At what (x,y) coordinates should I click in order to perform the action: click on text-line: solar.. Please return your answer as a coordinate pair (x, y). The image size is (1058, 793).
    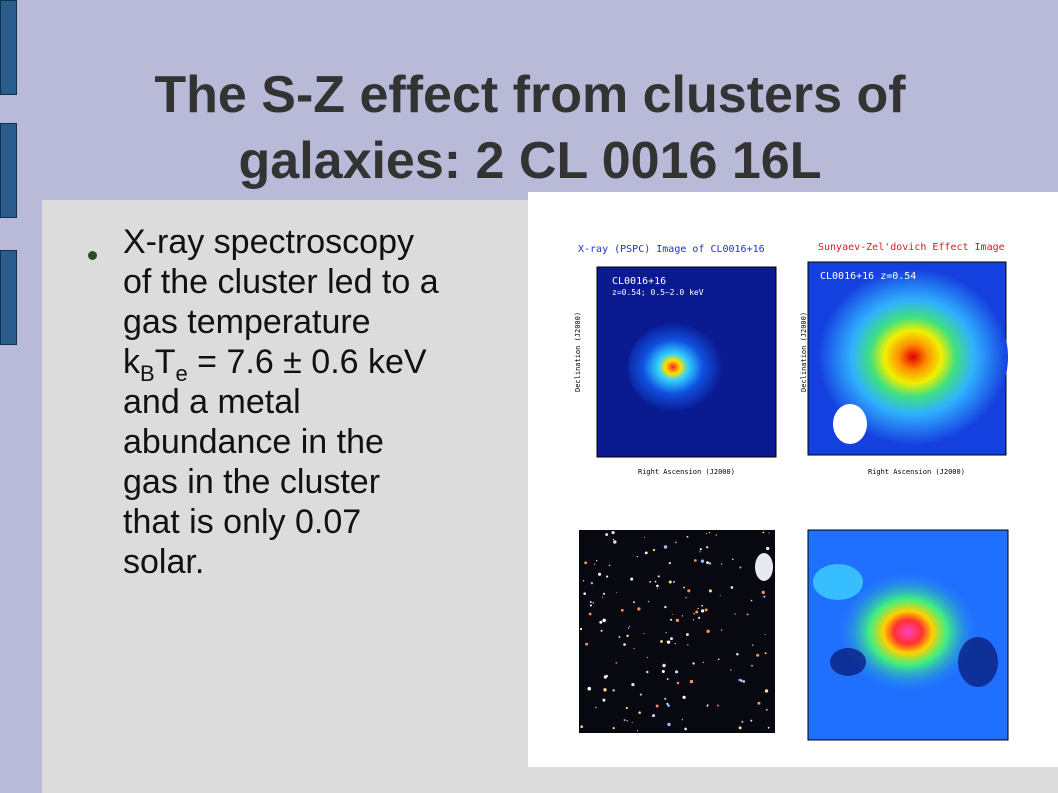
    Looking at the image, I should click on (164, 562).